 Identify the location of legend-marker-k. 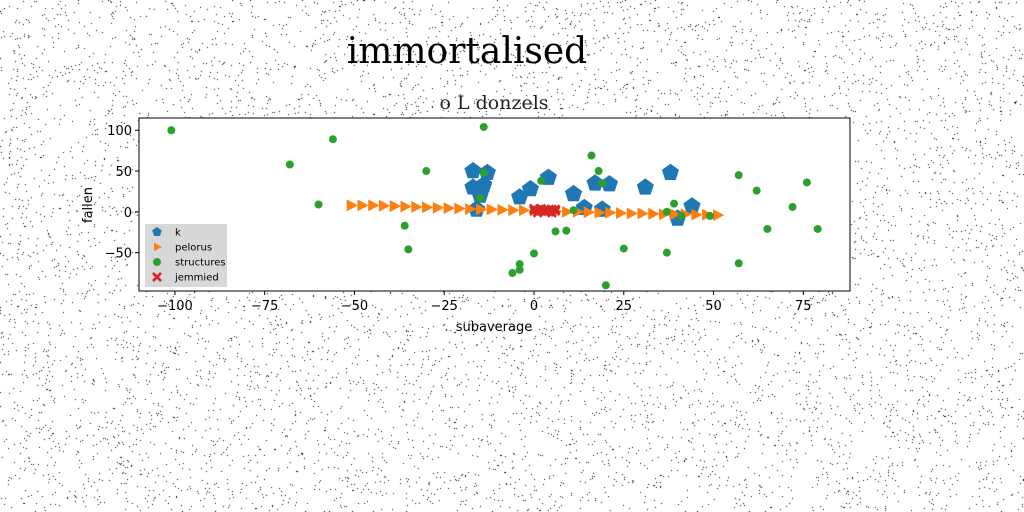
(157, 231).